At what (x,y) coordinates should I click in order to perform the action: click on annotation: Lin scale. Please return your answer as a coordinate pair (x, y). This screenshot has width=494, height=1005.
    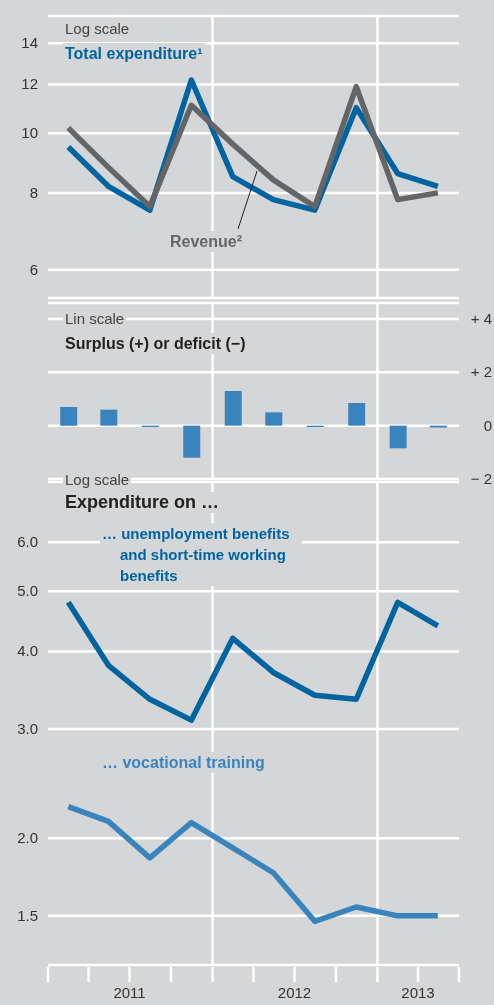
    Looking at the image, I should click on (95, 318).